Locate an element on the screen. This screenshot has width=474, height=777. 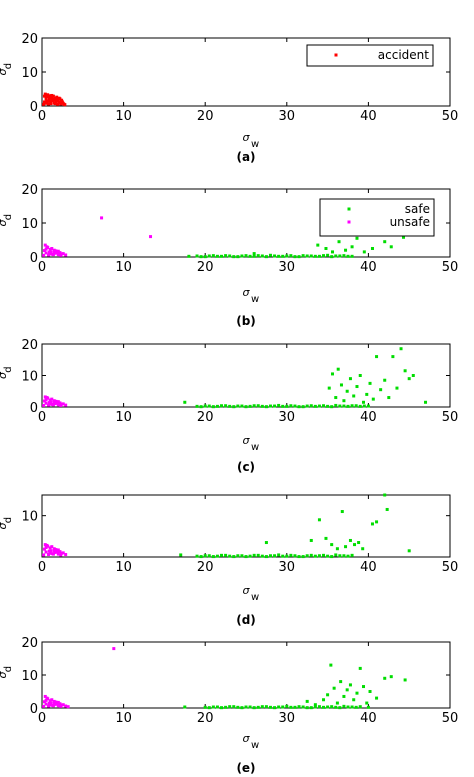
series-safe is located at coordinates (295, 686).